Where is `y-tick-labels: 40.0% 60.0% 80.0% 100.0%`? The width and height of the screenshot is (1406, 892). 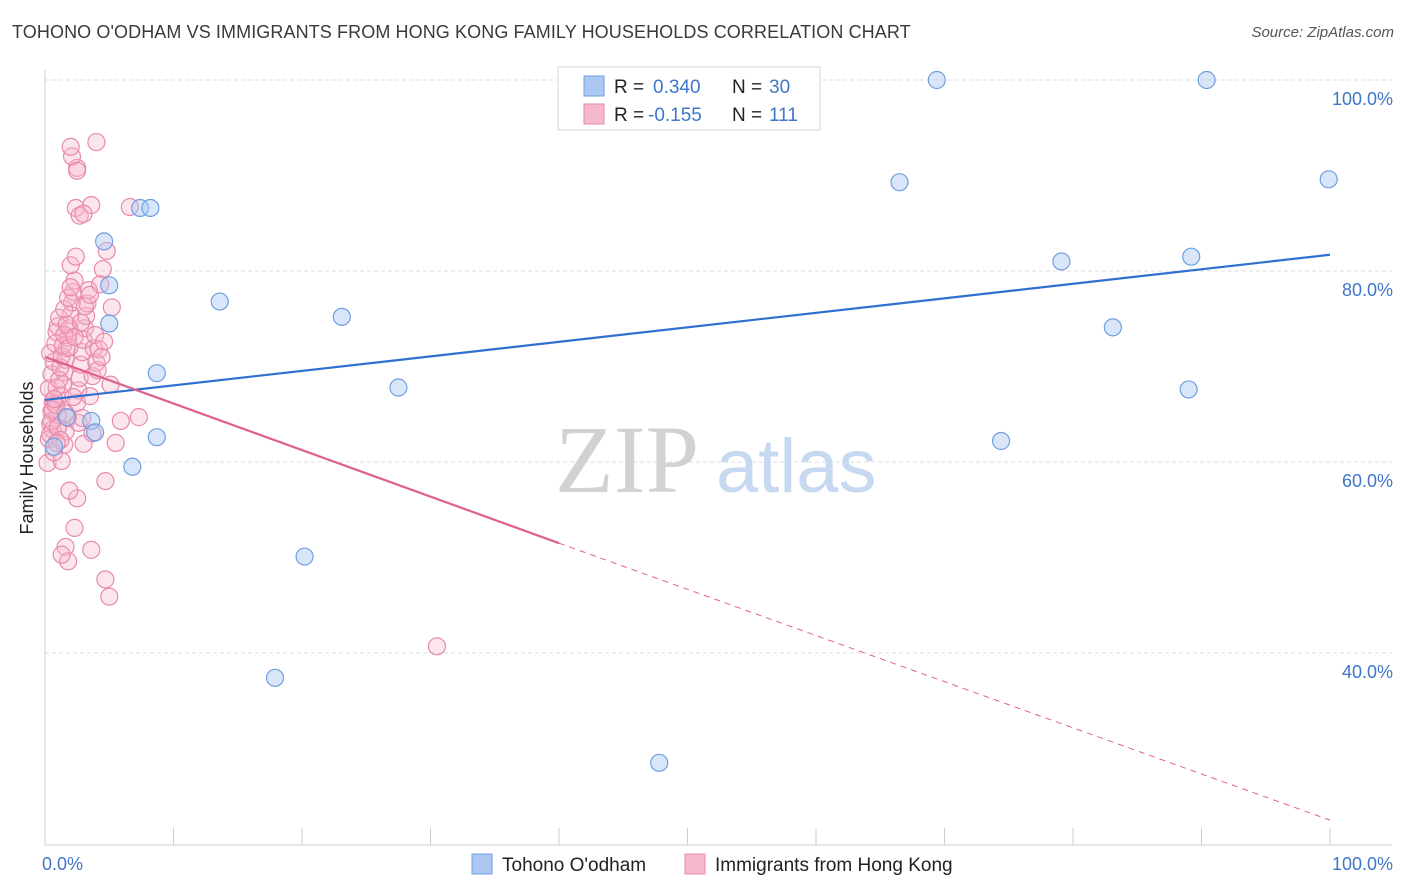
y-tick-labels: 40.0% 60.0% 80.0% 100.0% is located at coordinates (1362, 385).